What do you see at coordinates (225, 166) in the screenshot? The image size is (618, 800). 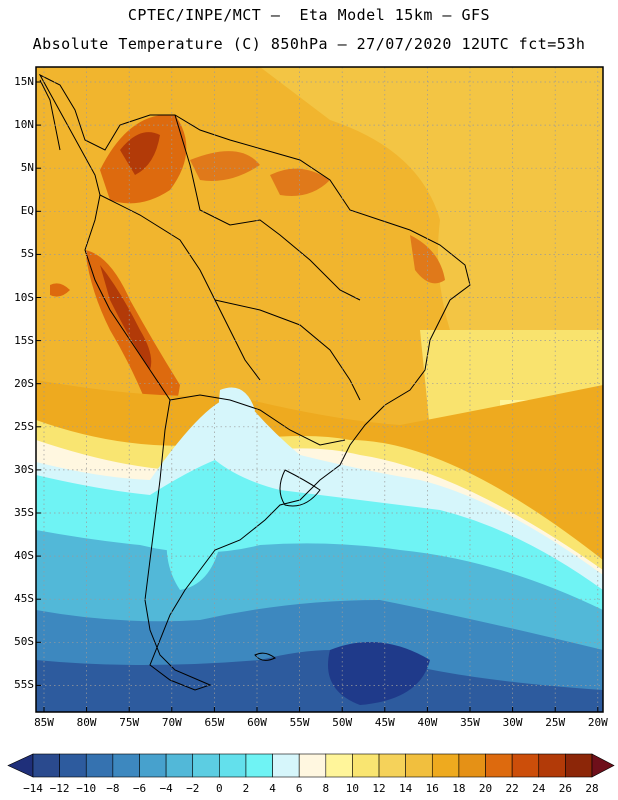 I see `venezuela-hot-spot` at bounding box center [225, 166].